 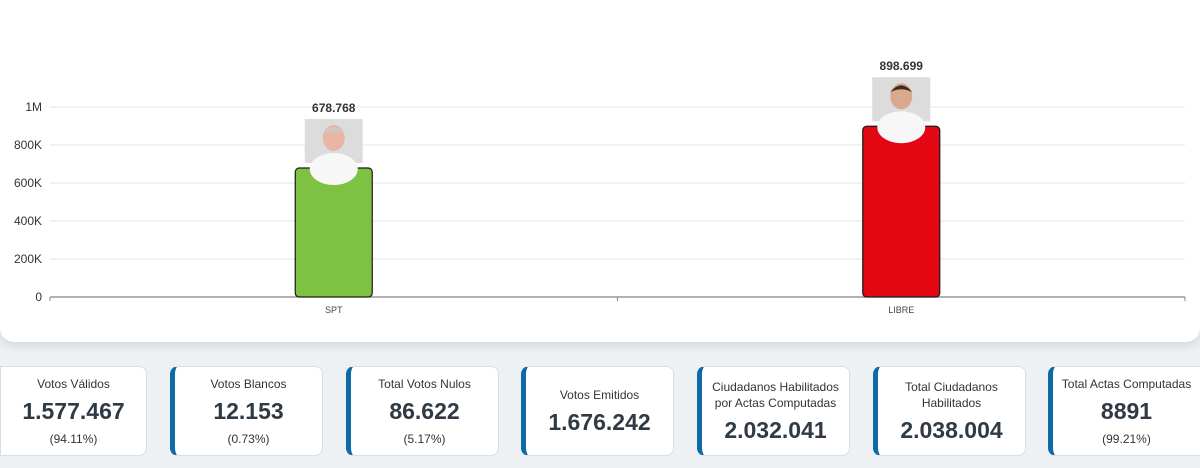 What do you see at coordinates (334, 108) in the screenshot?
I see `data-label-spt: 678.768` at bounding box center [334, 108].